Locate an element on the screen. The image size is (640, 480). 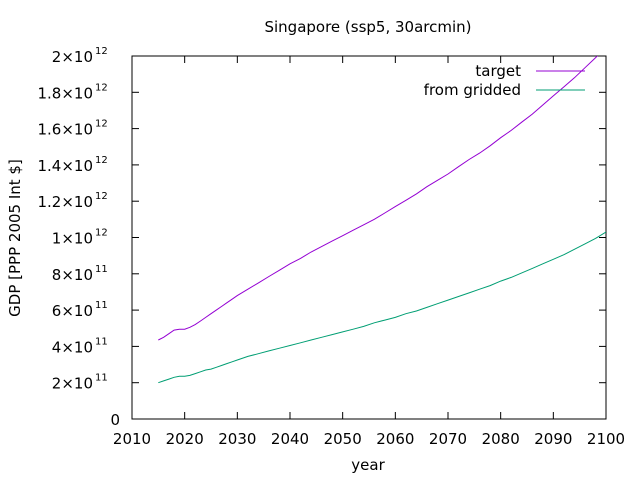
y-tick-label: 1.8×10 is located at coordinates (65, 93).